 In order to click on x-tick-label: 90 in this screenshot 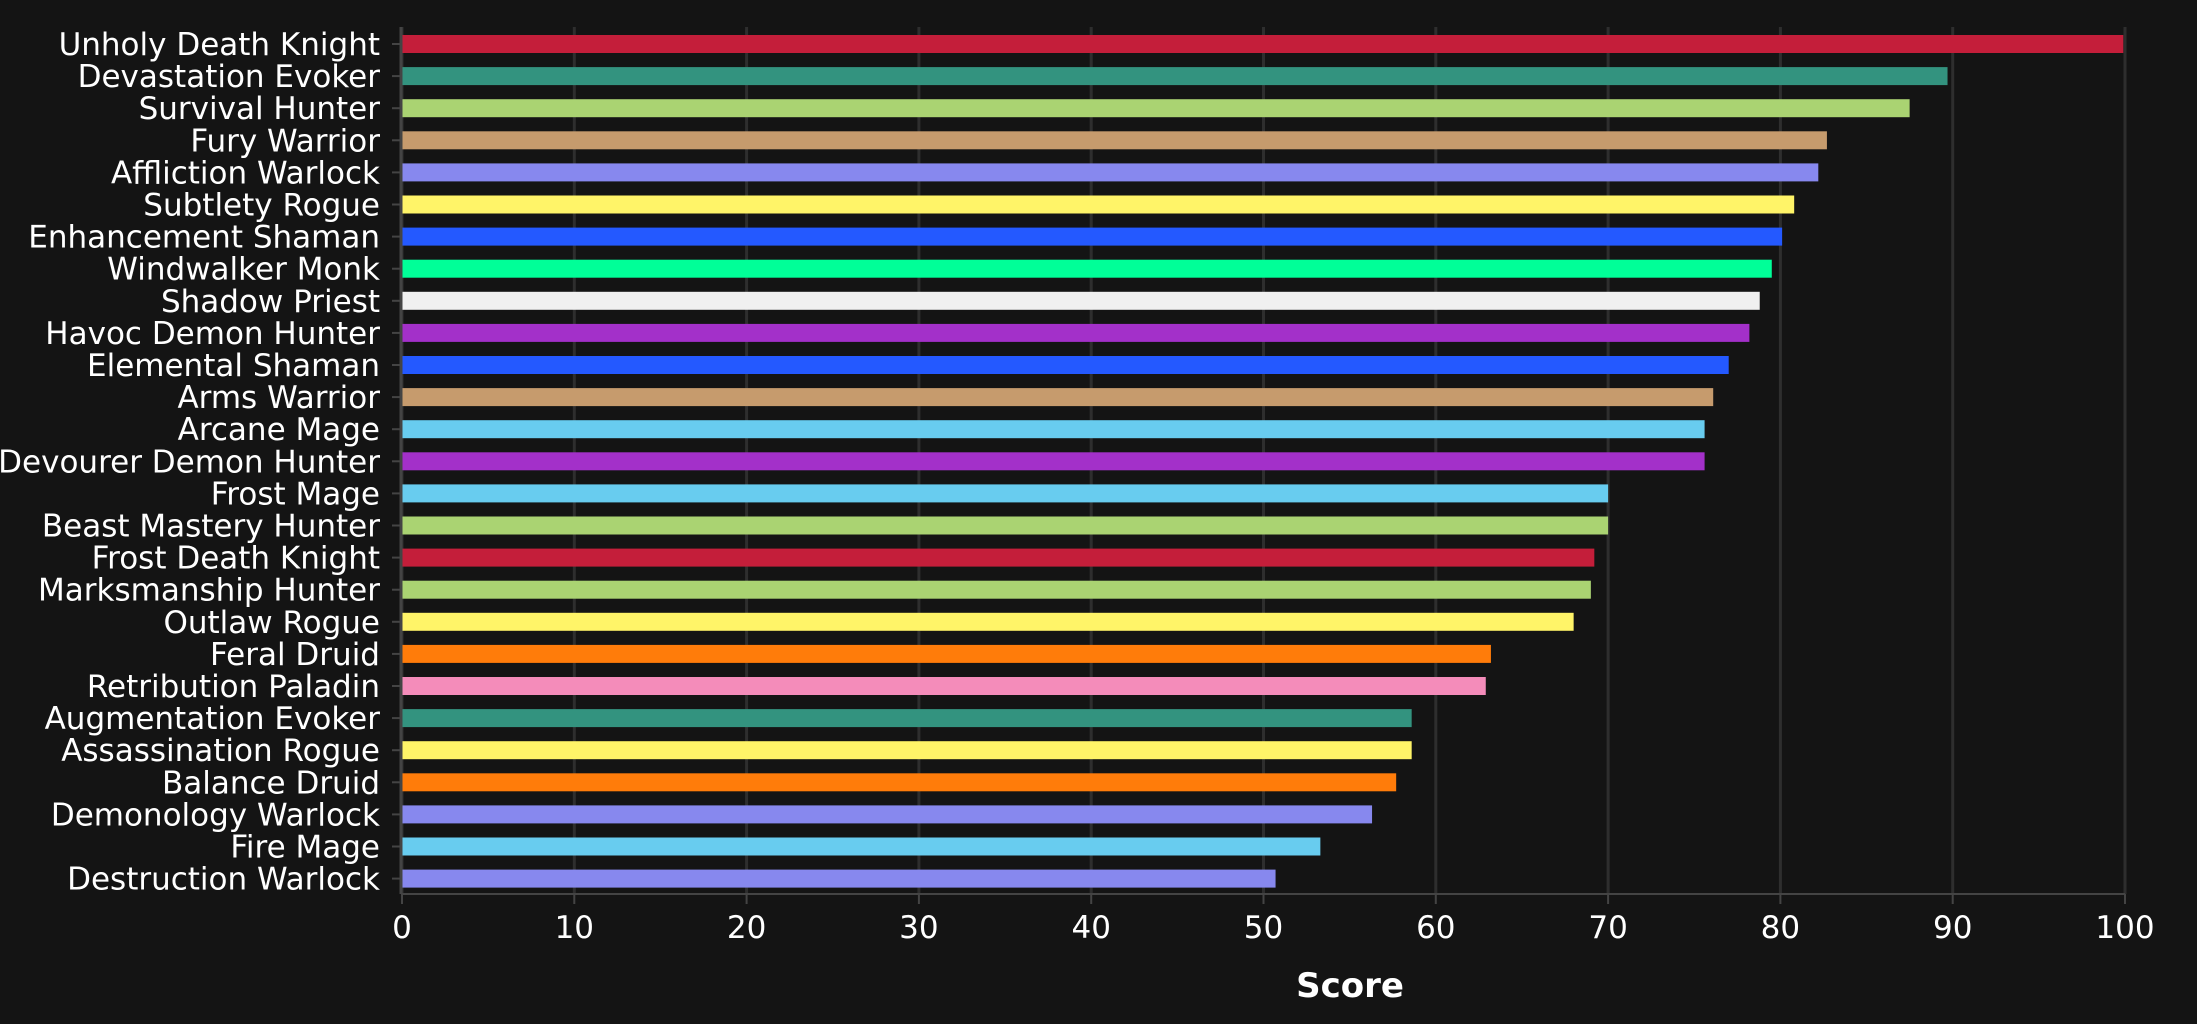, I will do `click(1952, 928)`.